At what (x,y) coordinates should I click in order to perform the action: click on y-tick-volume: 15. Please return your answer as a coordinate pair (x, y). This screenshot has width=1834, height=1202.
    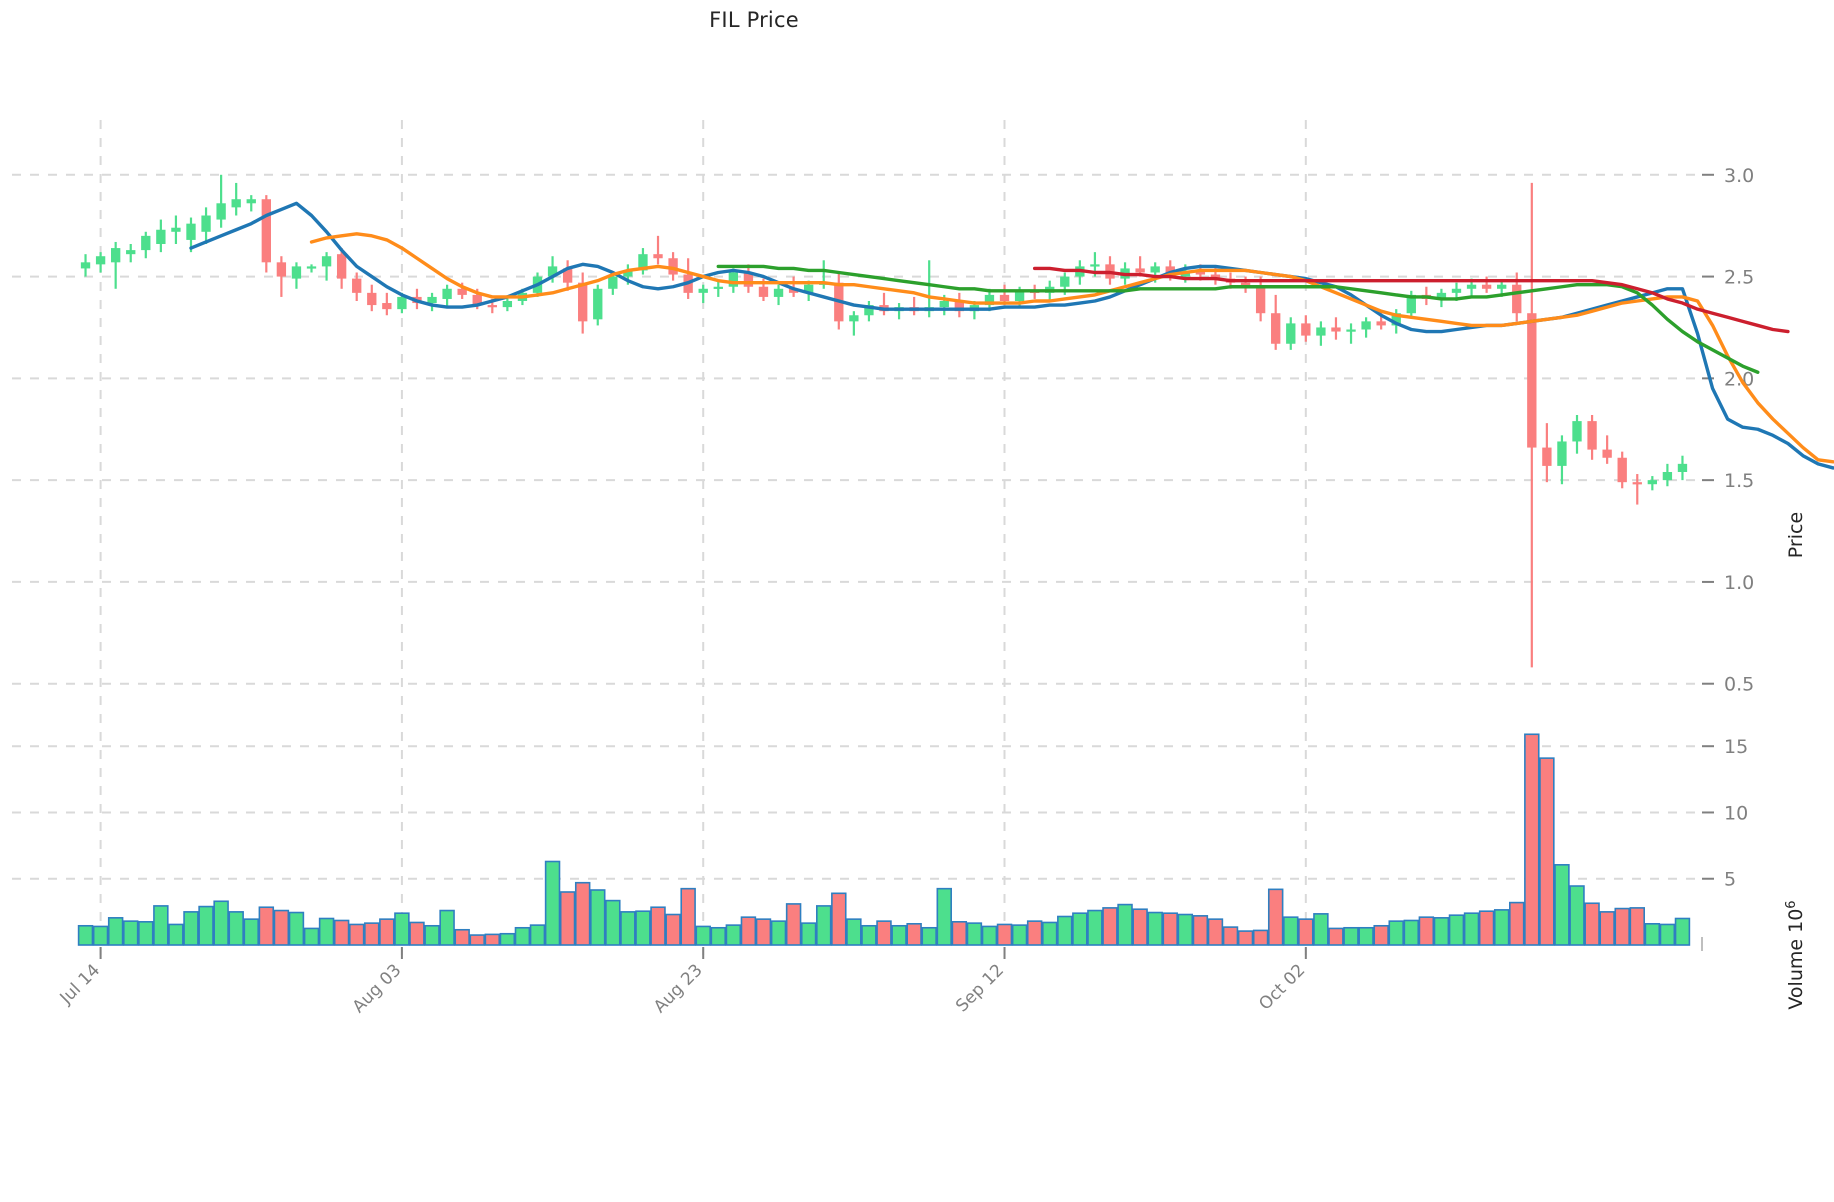
    Looking at the image, I should click on (1736, 747).